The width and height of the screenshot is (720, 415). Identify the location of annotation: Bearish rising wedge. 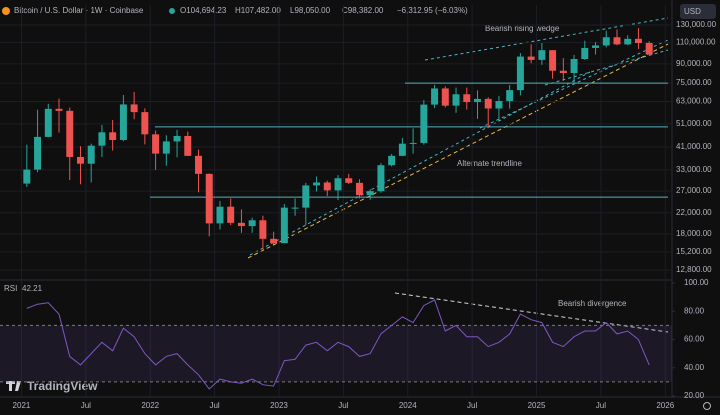
(522, 28).